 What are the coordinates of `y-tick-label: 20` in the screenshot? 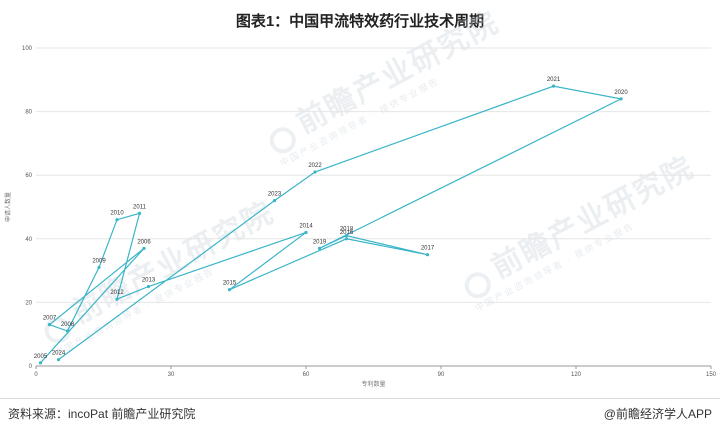 It's located at (28, 303).